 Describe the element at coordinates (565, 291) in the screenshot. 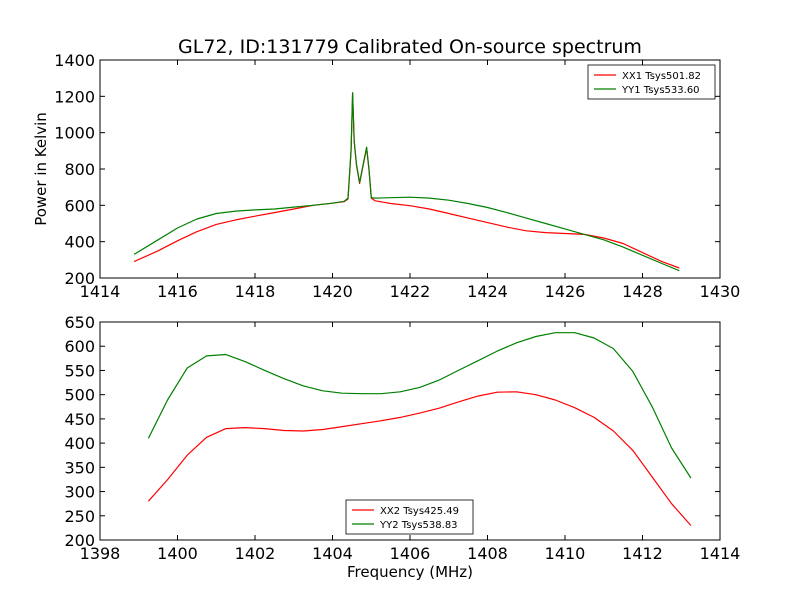

I see `x-tick-label: 1426` at that location.